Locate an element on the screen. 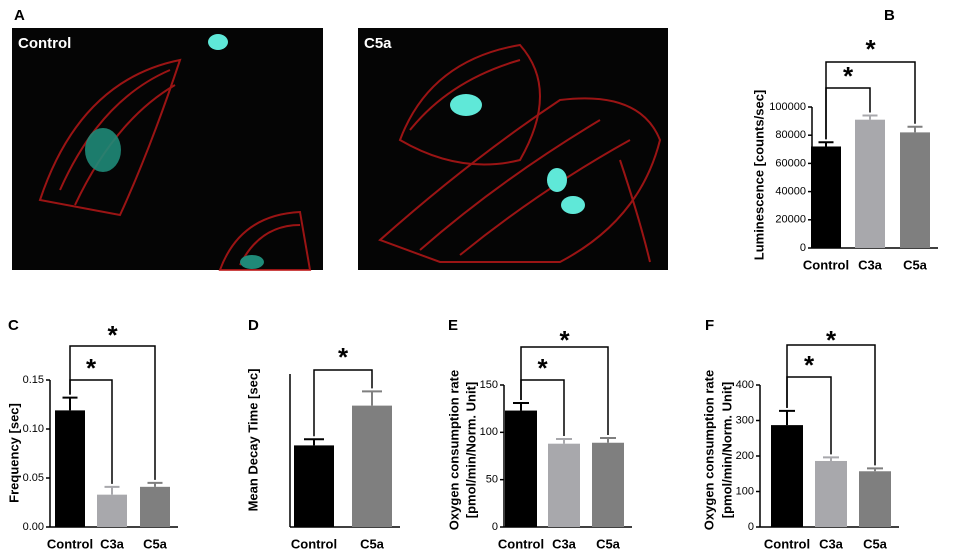 The image size is (957, 554). bar-chart: D Mean Decay Time [sec] Control C5a * is located at coordinates (322, 434).